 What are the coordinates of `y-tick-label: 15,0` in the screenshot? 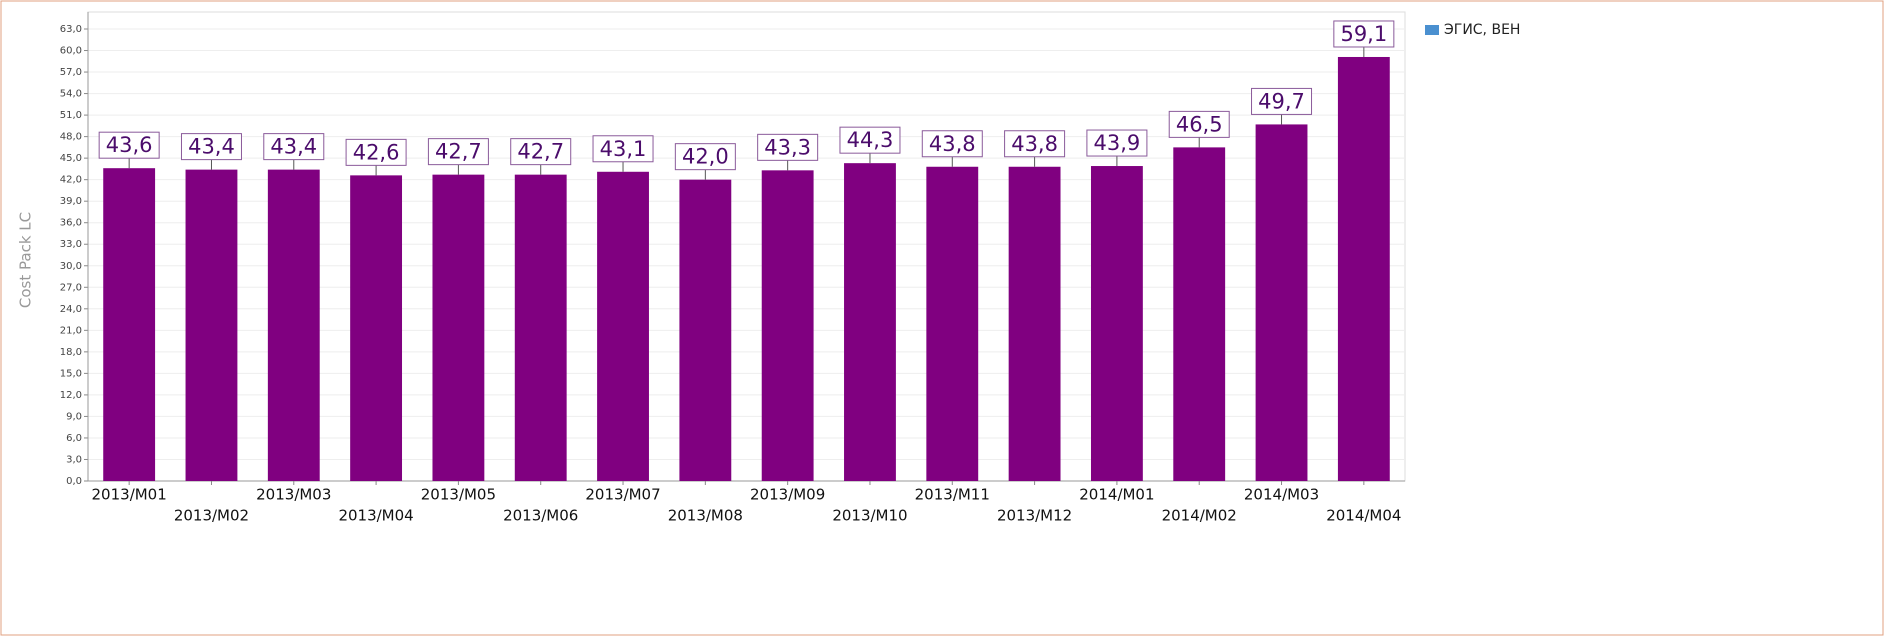 It's located at (71, 373).